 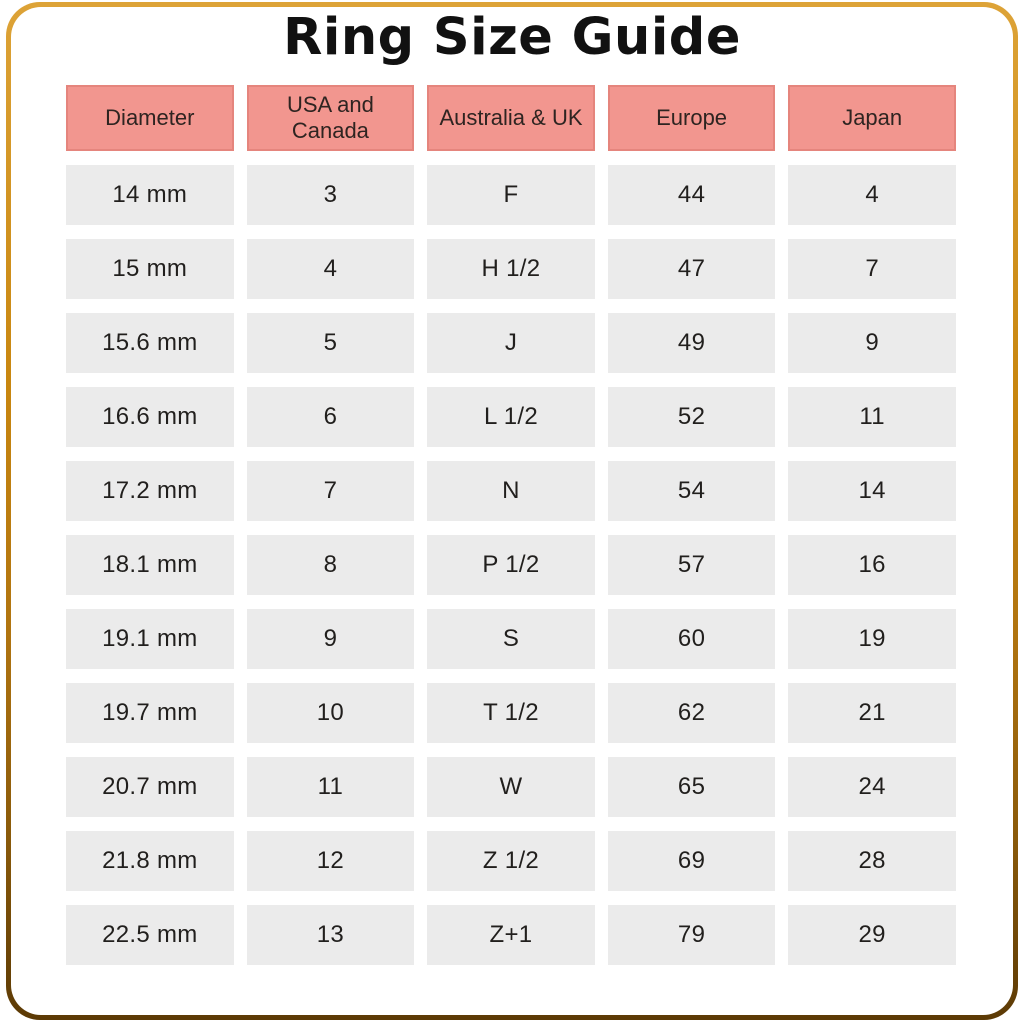 I want to click on table-cell: 16, so click(x=872, y=565).